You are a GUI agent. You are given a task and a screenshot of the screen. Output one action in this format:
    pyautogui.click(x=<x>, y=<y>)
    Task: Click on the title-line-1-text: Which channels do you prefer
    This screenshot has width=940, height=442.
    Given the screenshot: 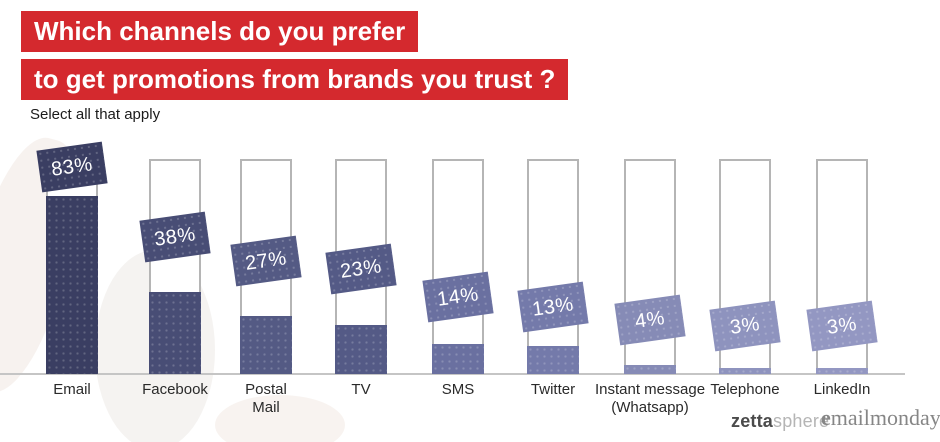 What is the action you would take?
    pyautogui.click(x=220, y=31)
    